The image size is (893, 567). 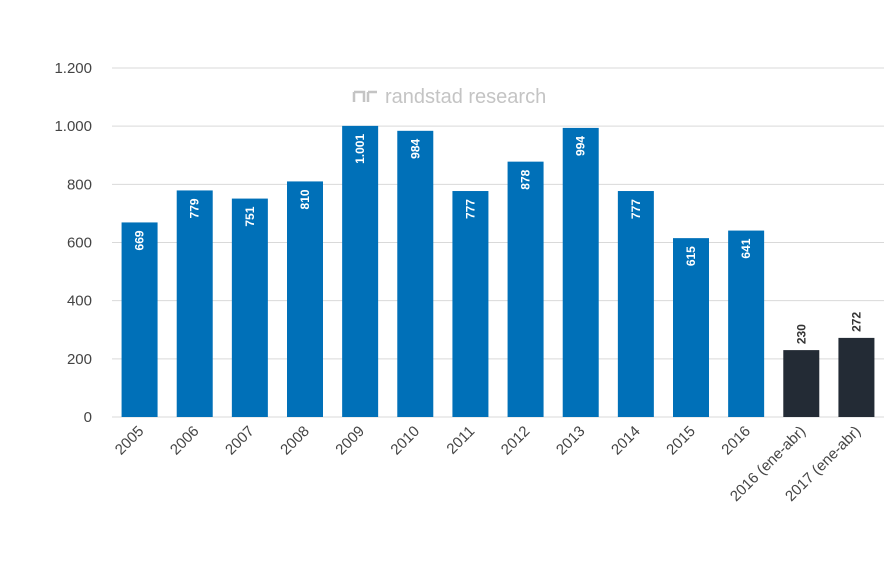 I want to click on x-tick-label: 2005, so click(x=130, y=441).